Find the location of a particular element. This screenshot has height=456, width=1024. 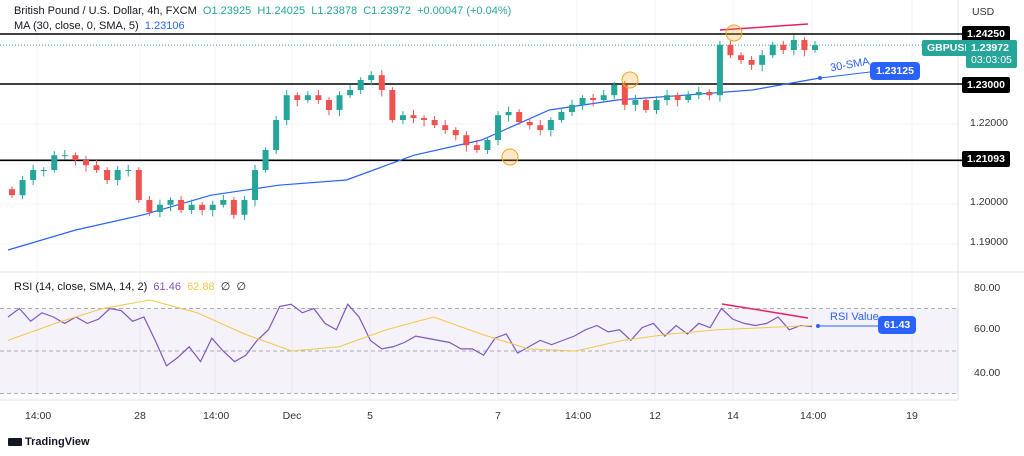

rsi-tick: 80.00 is located at coordinates (987, 288).